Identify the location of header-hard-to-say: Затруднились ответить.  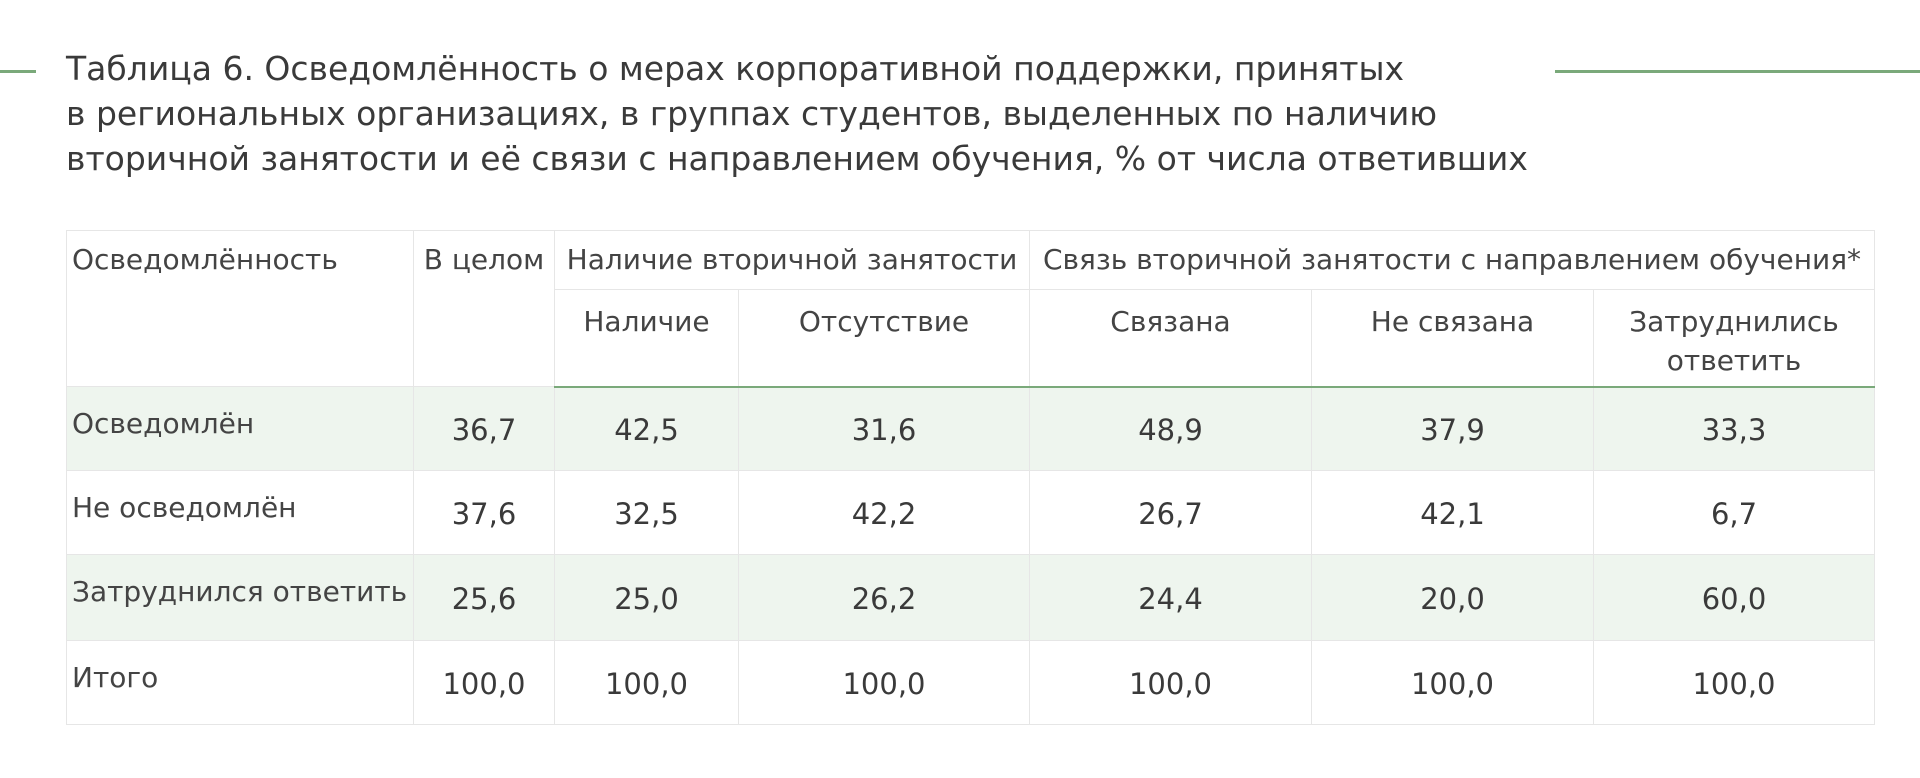
(1734, 338).